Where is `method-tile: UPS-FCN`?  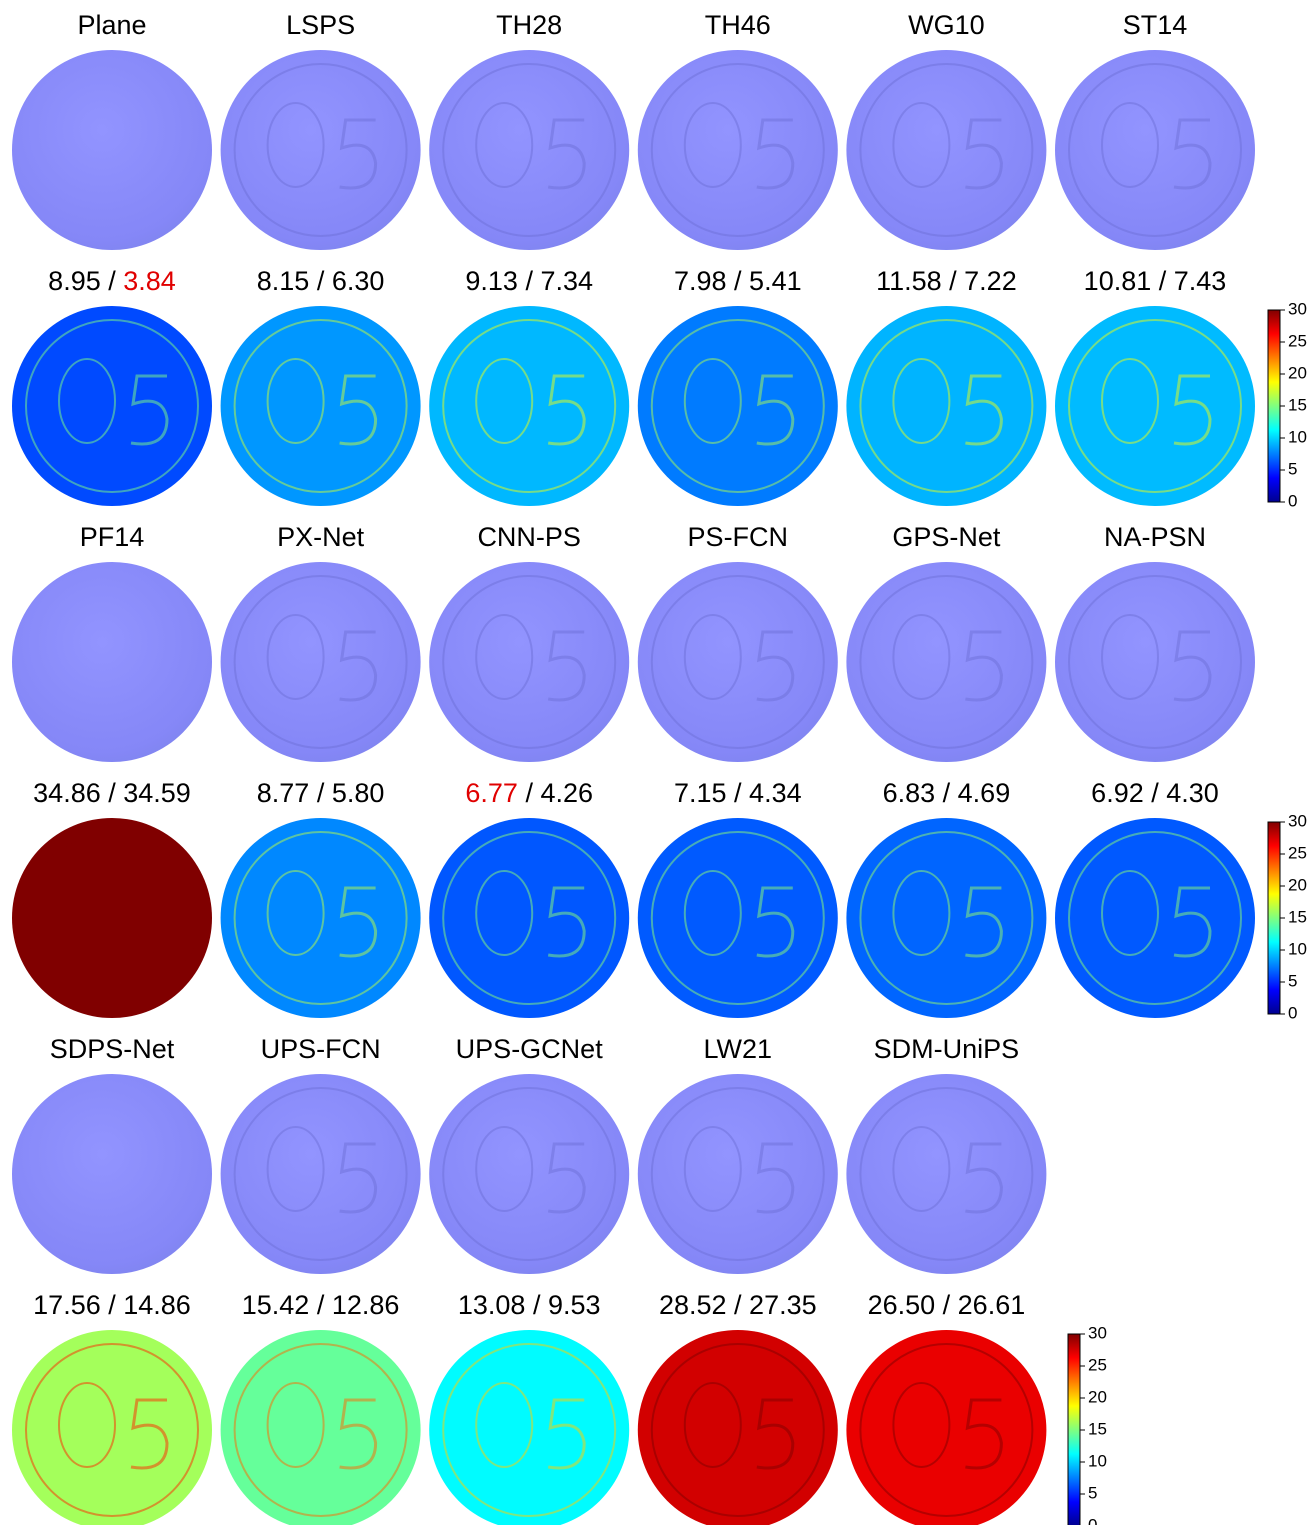
method-tile: UPS-FCN is located at coordinates (320, 1154).